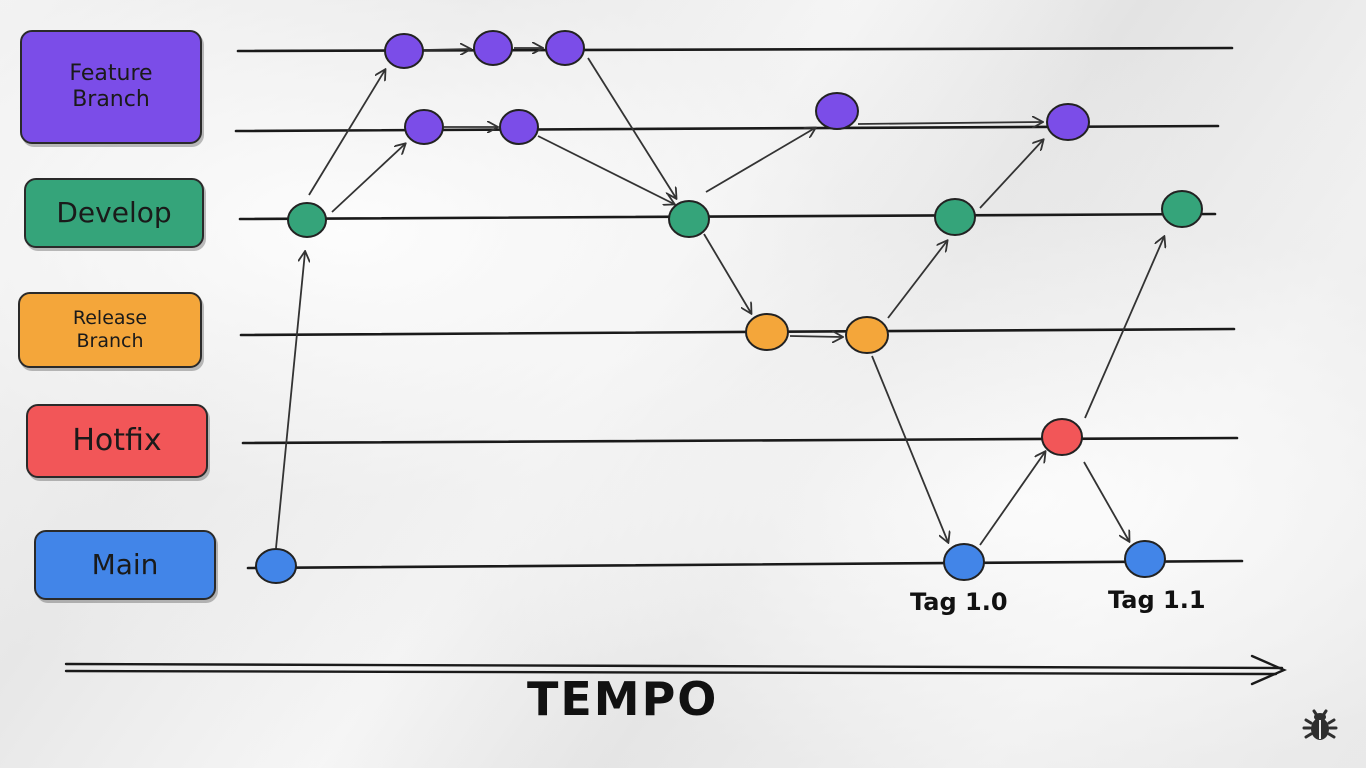  Describe the element at coordinates (125, 565) in the screenshot. I see `label-main: Main` at that location.